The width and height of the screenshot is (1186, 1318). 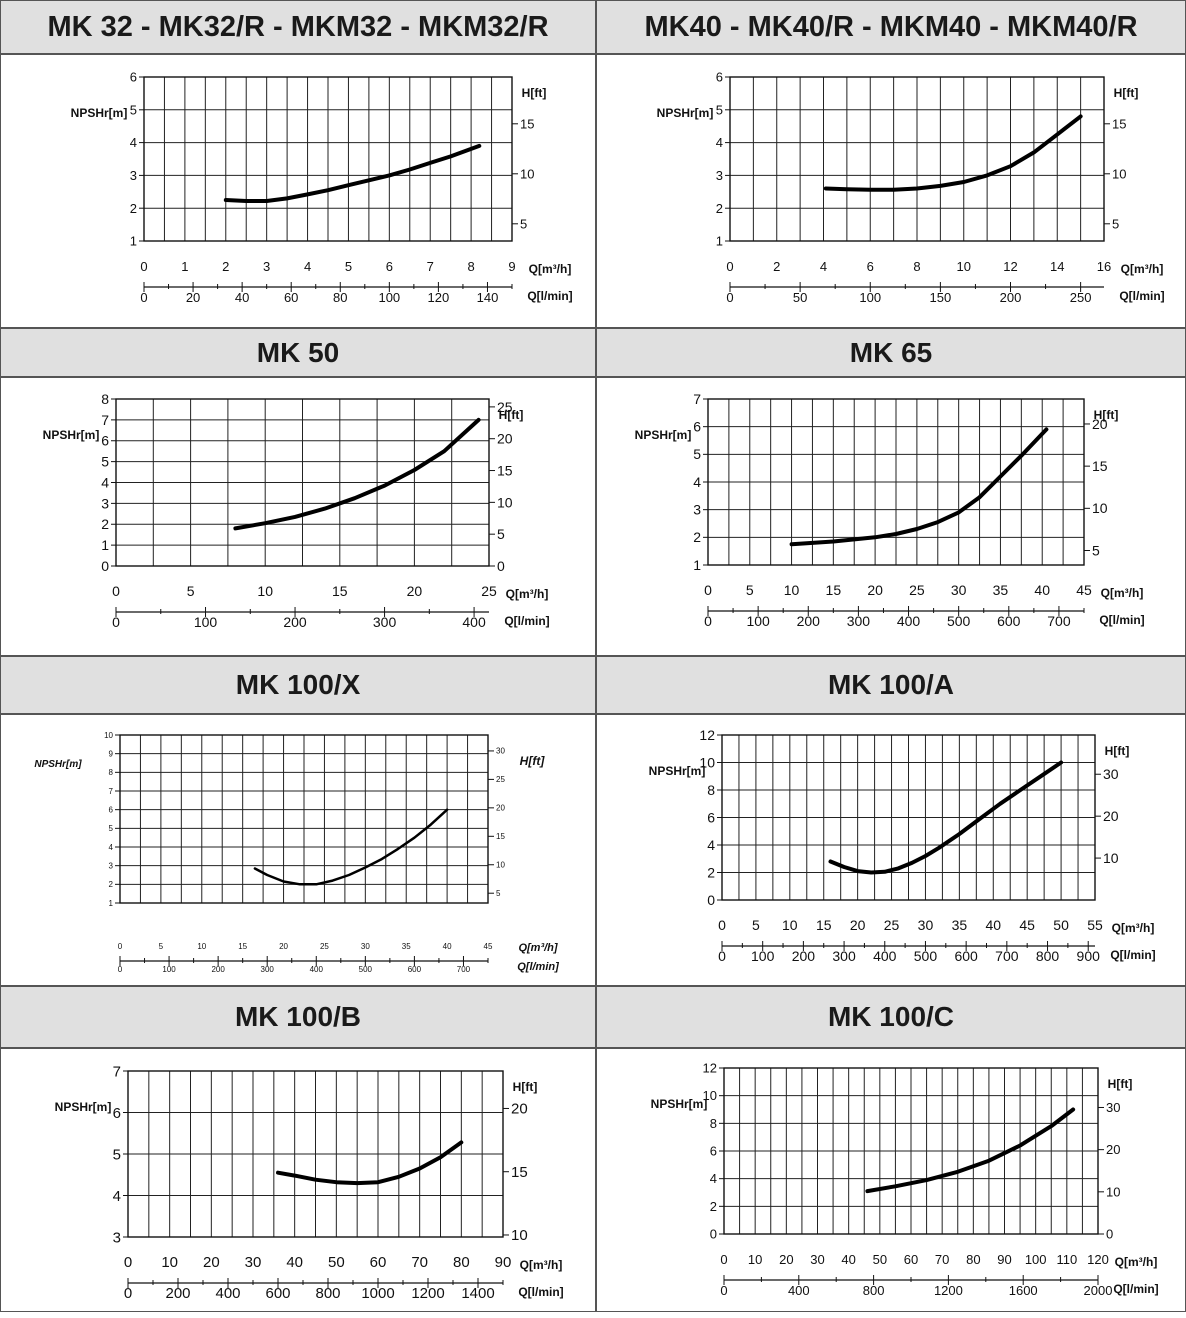 What do you see at coordinates (366, 969) in the screenshot?
I see `x2-tick-label: 500` at bounding box center [366, 969].